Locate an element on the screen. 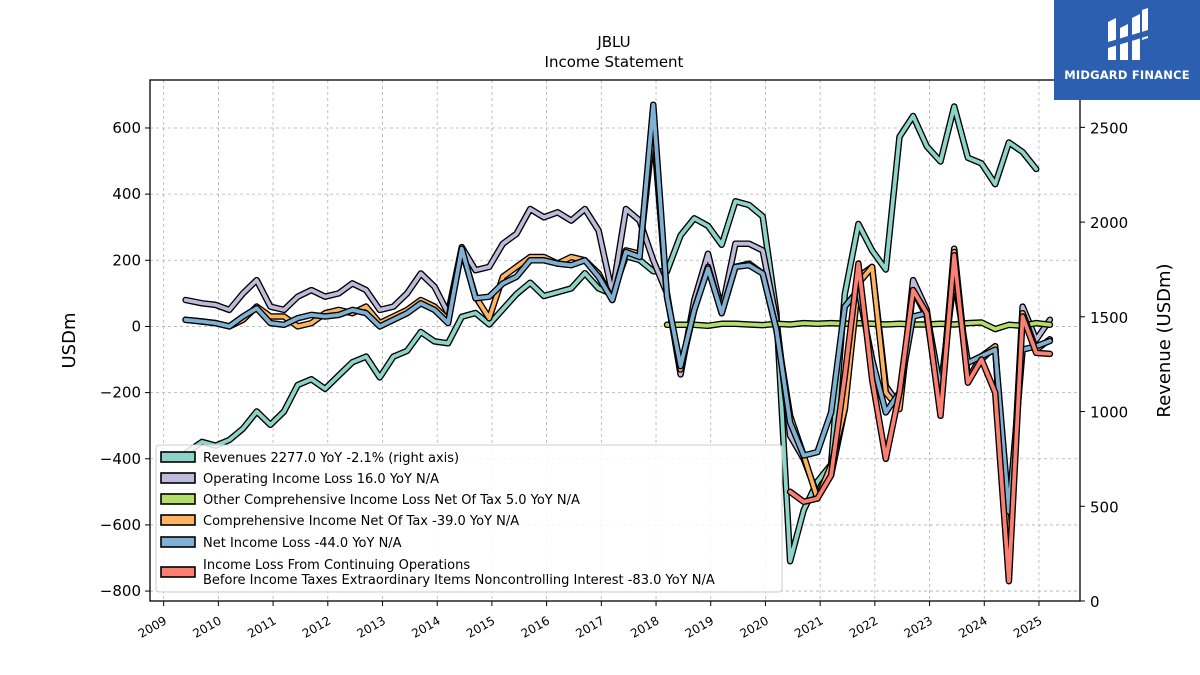 Image resolution: width=1200 pixels, height=675 pixels. legend-label: Income Loss From Continuing Operations is located at coordinates (336, 565).